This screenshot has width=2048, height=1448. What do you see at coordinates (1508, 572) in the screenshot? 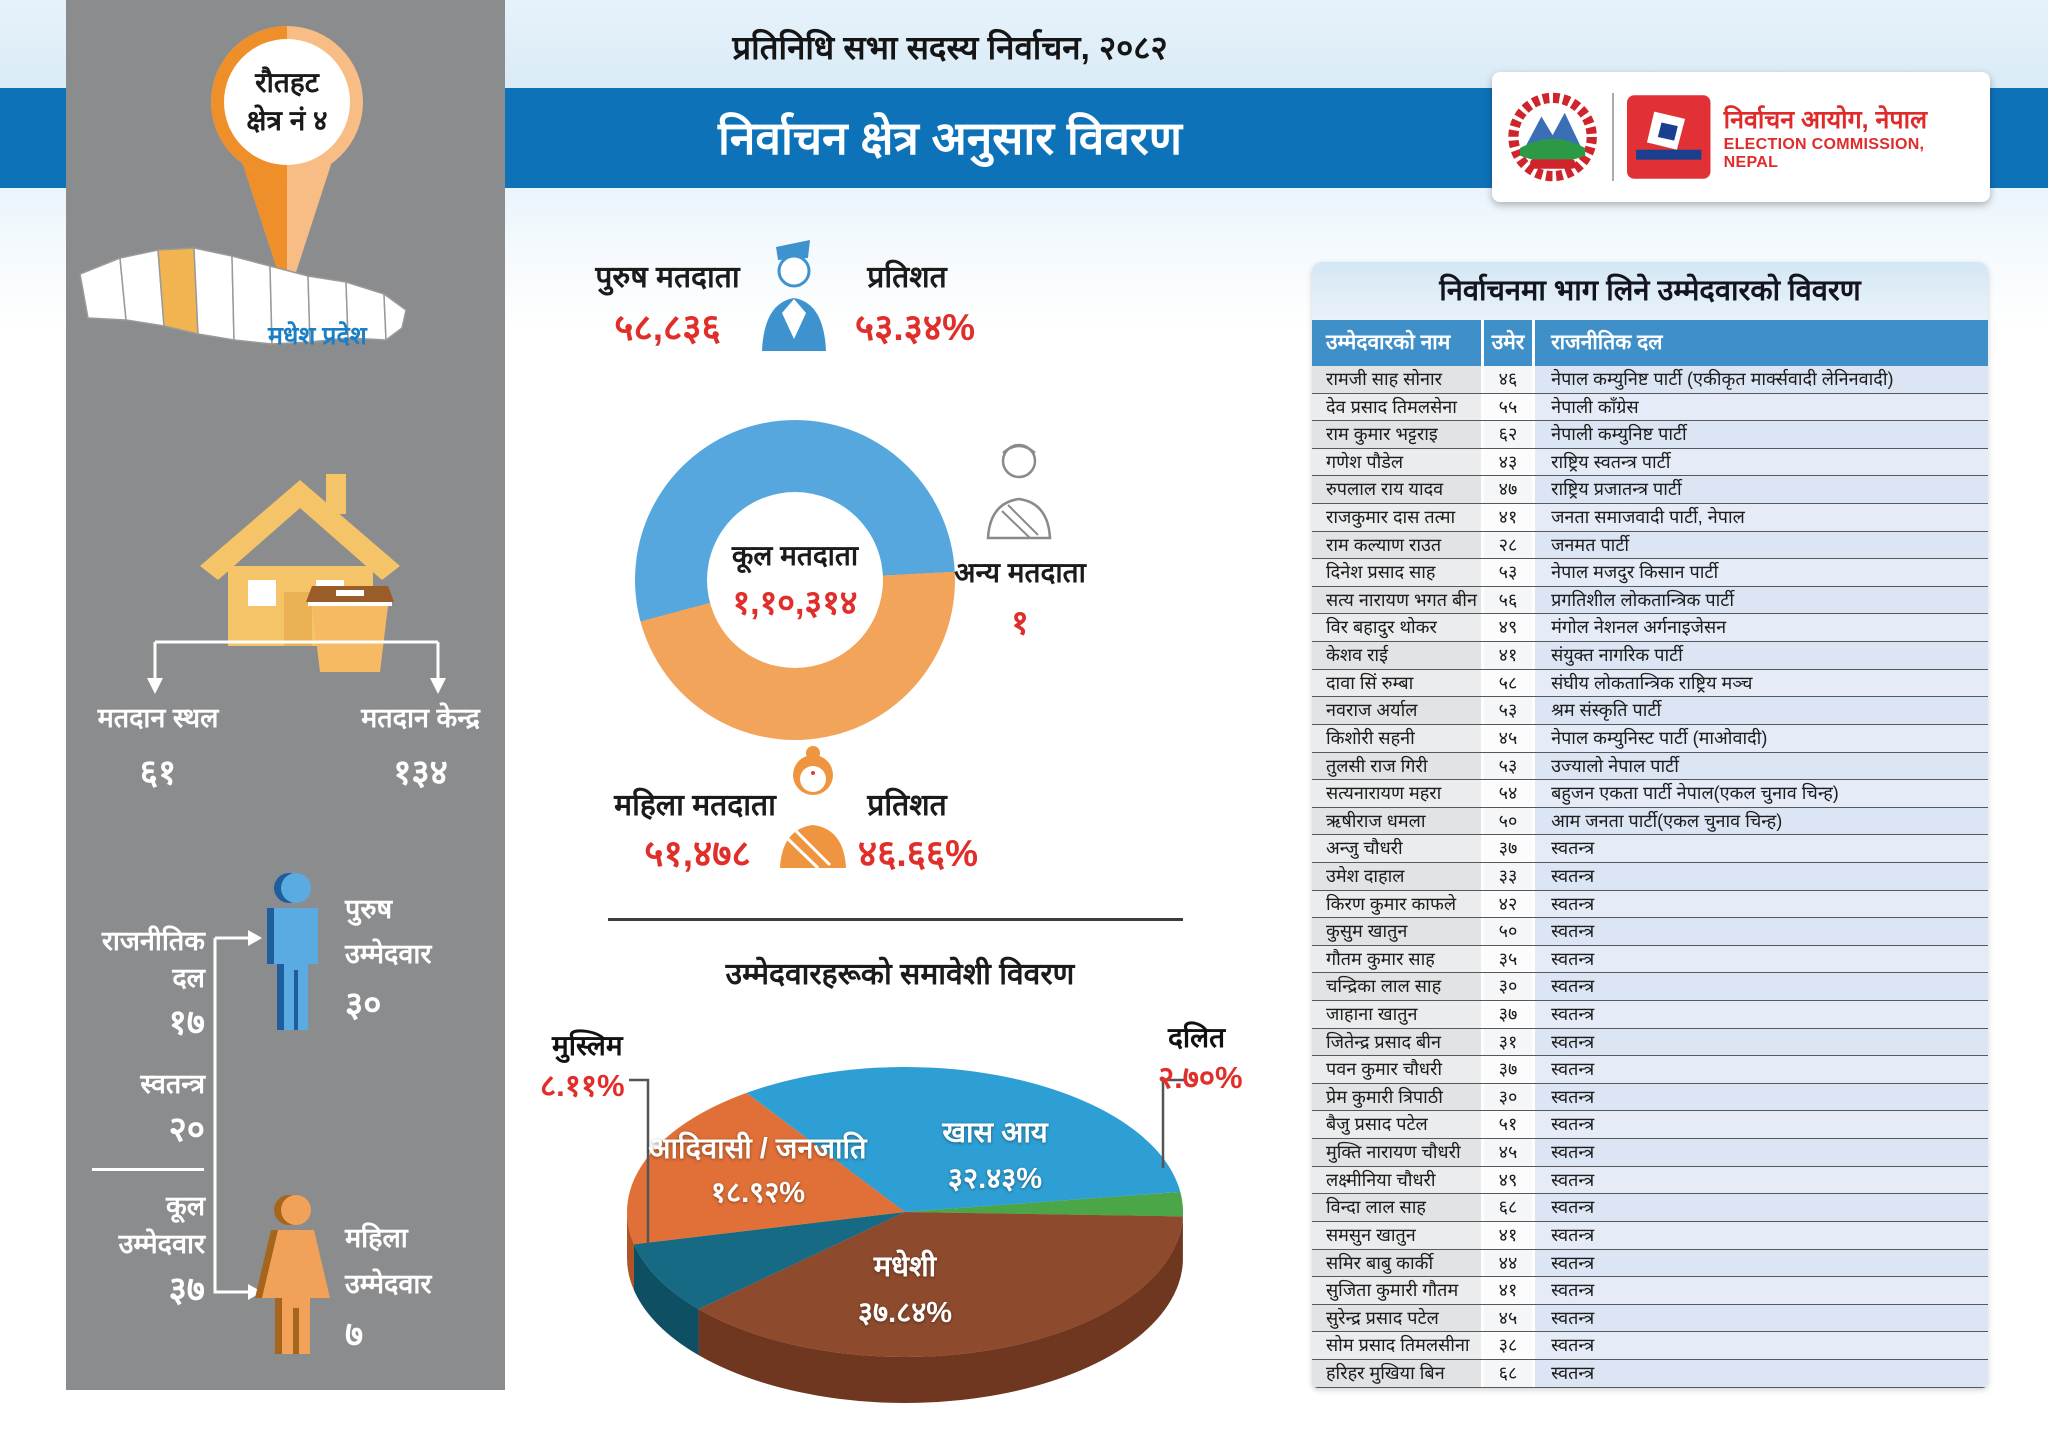
I see `candidate-age: ५३` at bounding box center [1508, 572].